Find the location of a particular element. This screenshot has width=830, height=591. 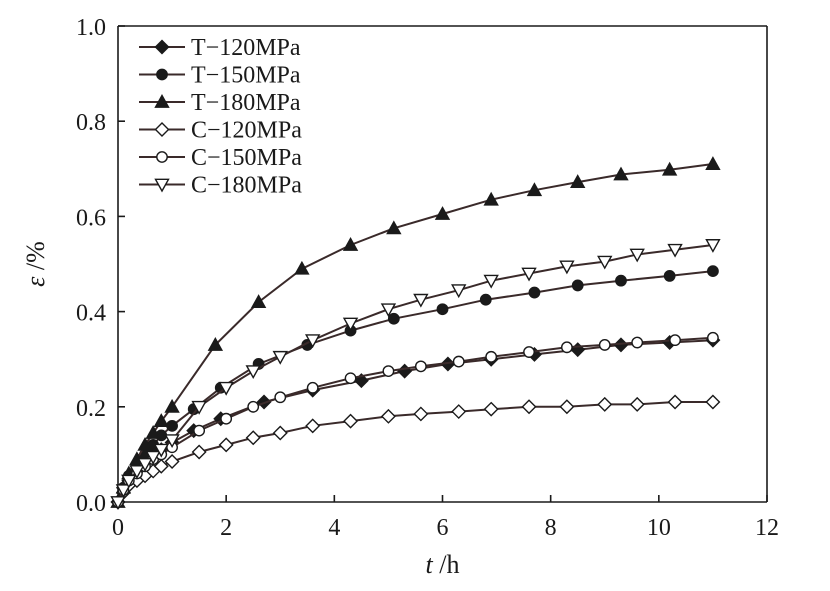

x-tick-label: 12 is located at coordinates (767, 528).